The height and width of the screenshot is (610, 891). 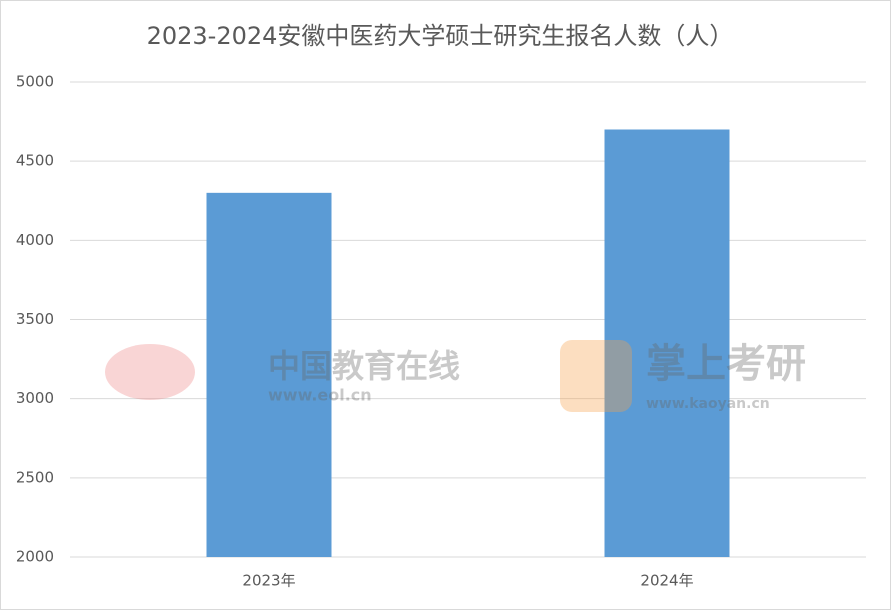 What do you see at coordinates (35, 557) in the screenshot?
I see `y-tick-label: 2000` at bounding box center [35, 557].